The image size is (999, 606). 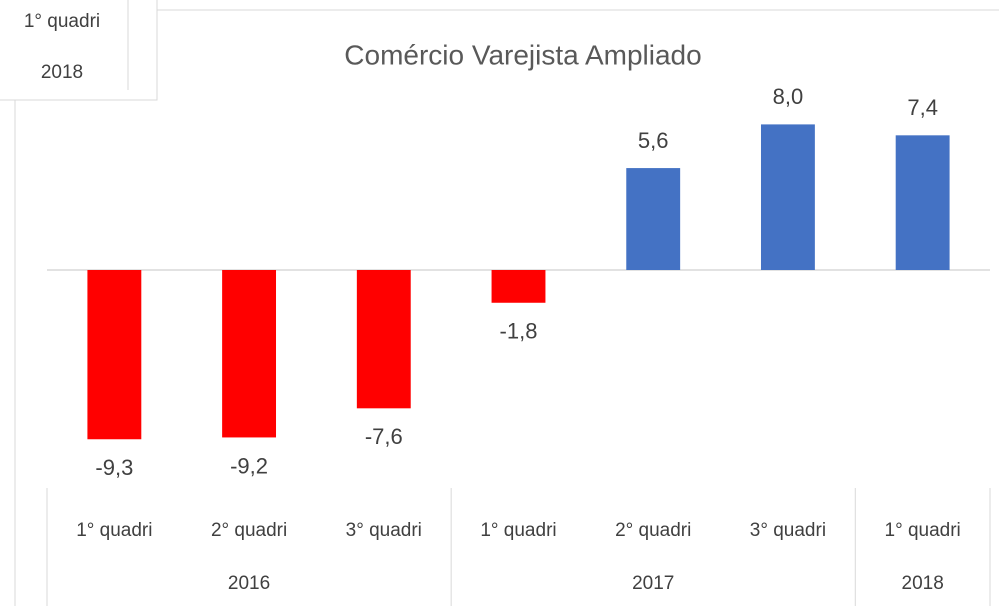 I want to click on overlay-box, so click(x=79, y=50).